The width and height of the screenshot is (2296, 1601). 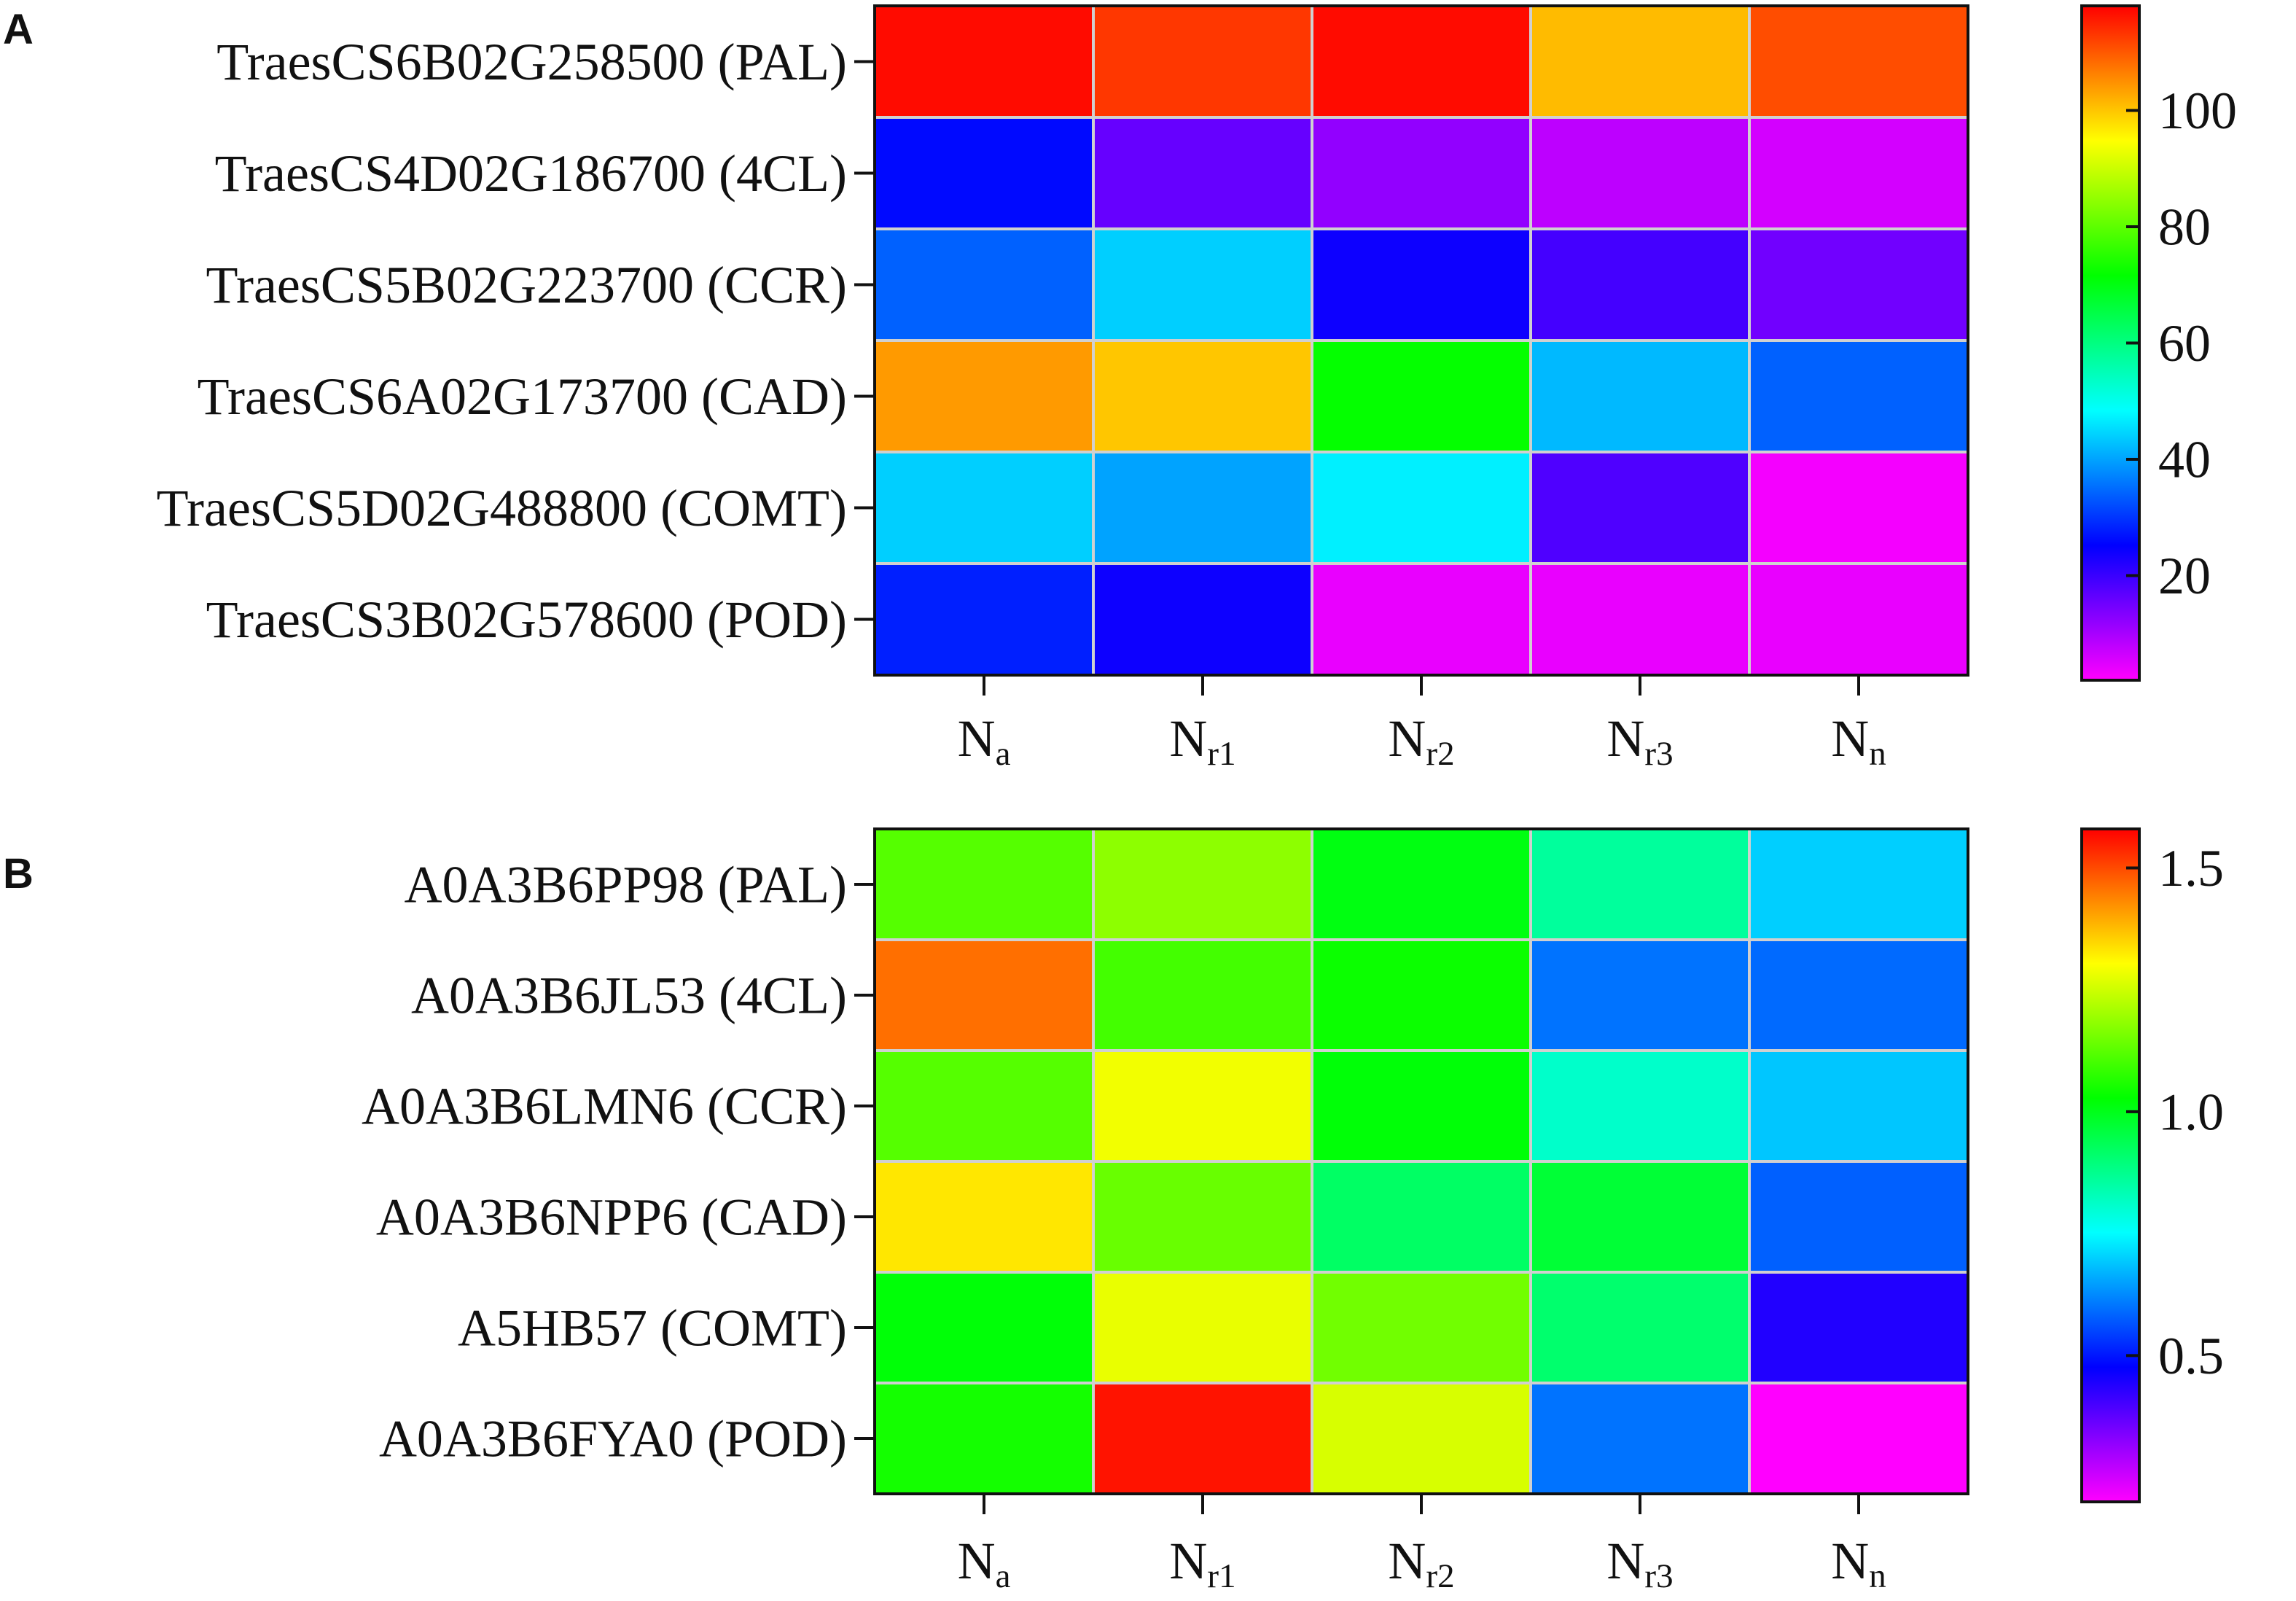 What do you see at coordinates (629, 995) in the screenshot?
I see `row-label: A0A3B6JL53 (4CL)` at bounding box center [629, 995].